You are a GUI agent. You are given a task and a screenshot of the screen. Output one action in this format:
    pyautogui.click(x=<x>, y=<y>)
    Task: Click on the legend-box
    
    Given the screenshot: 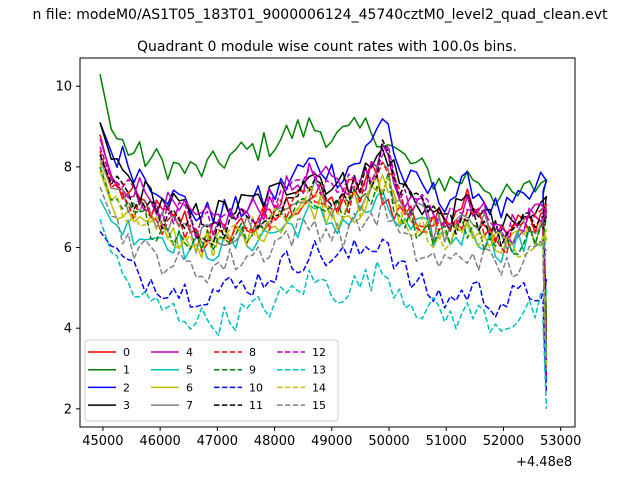 What is the action you would take?
    pyautogui.click(x=211, y=380)
    